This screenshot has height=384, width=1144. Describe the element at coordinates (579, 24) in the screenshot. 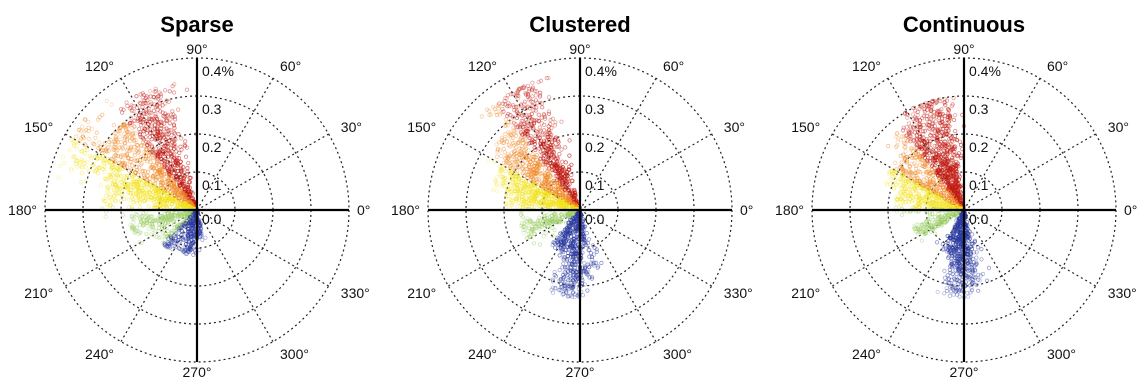

I see `chart-title: Clustered` at that location.